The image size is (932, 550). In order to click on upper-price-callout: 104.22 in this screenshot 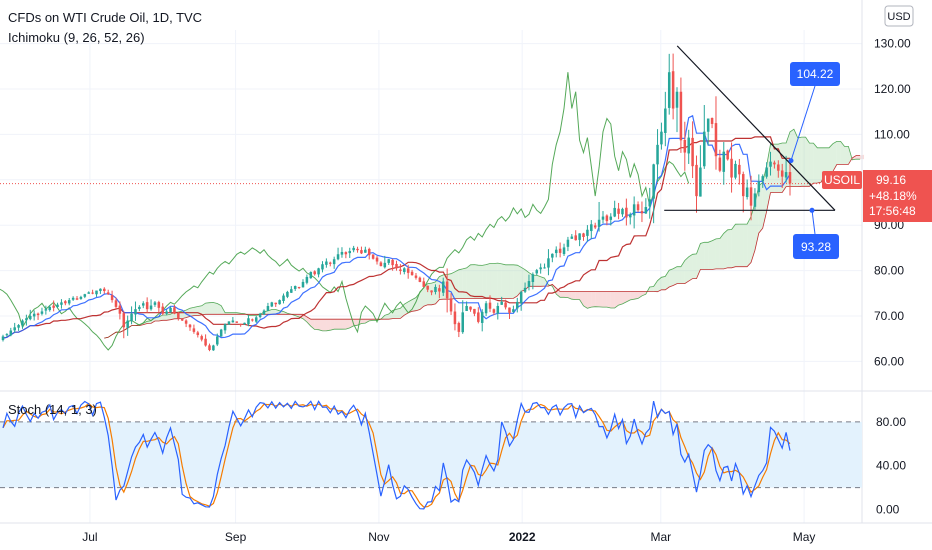, I will do `click(815, 74)`.